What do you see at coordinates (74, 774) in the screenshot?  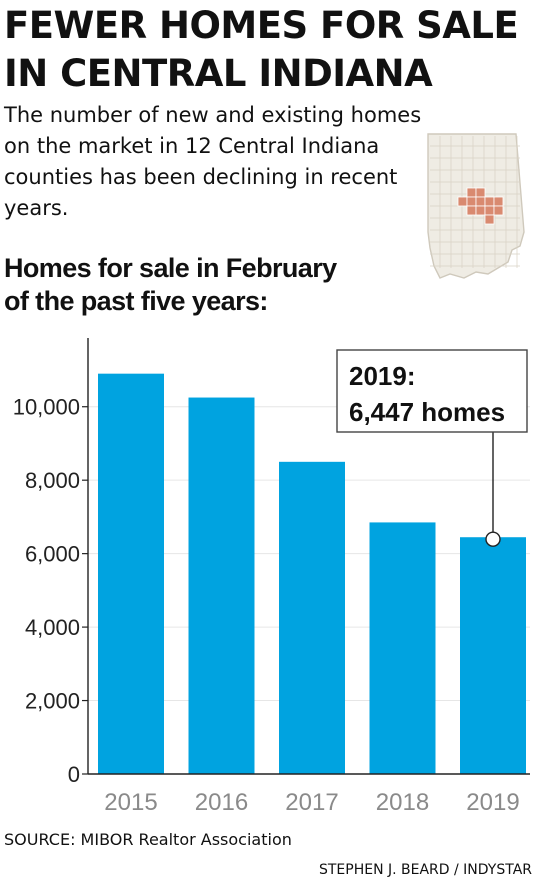 I see `y-tick-label: 0` at bounding box center [74, 774].